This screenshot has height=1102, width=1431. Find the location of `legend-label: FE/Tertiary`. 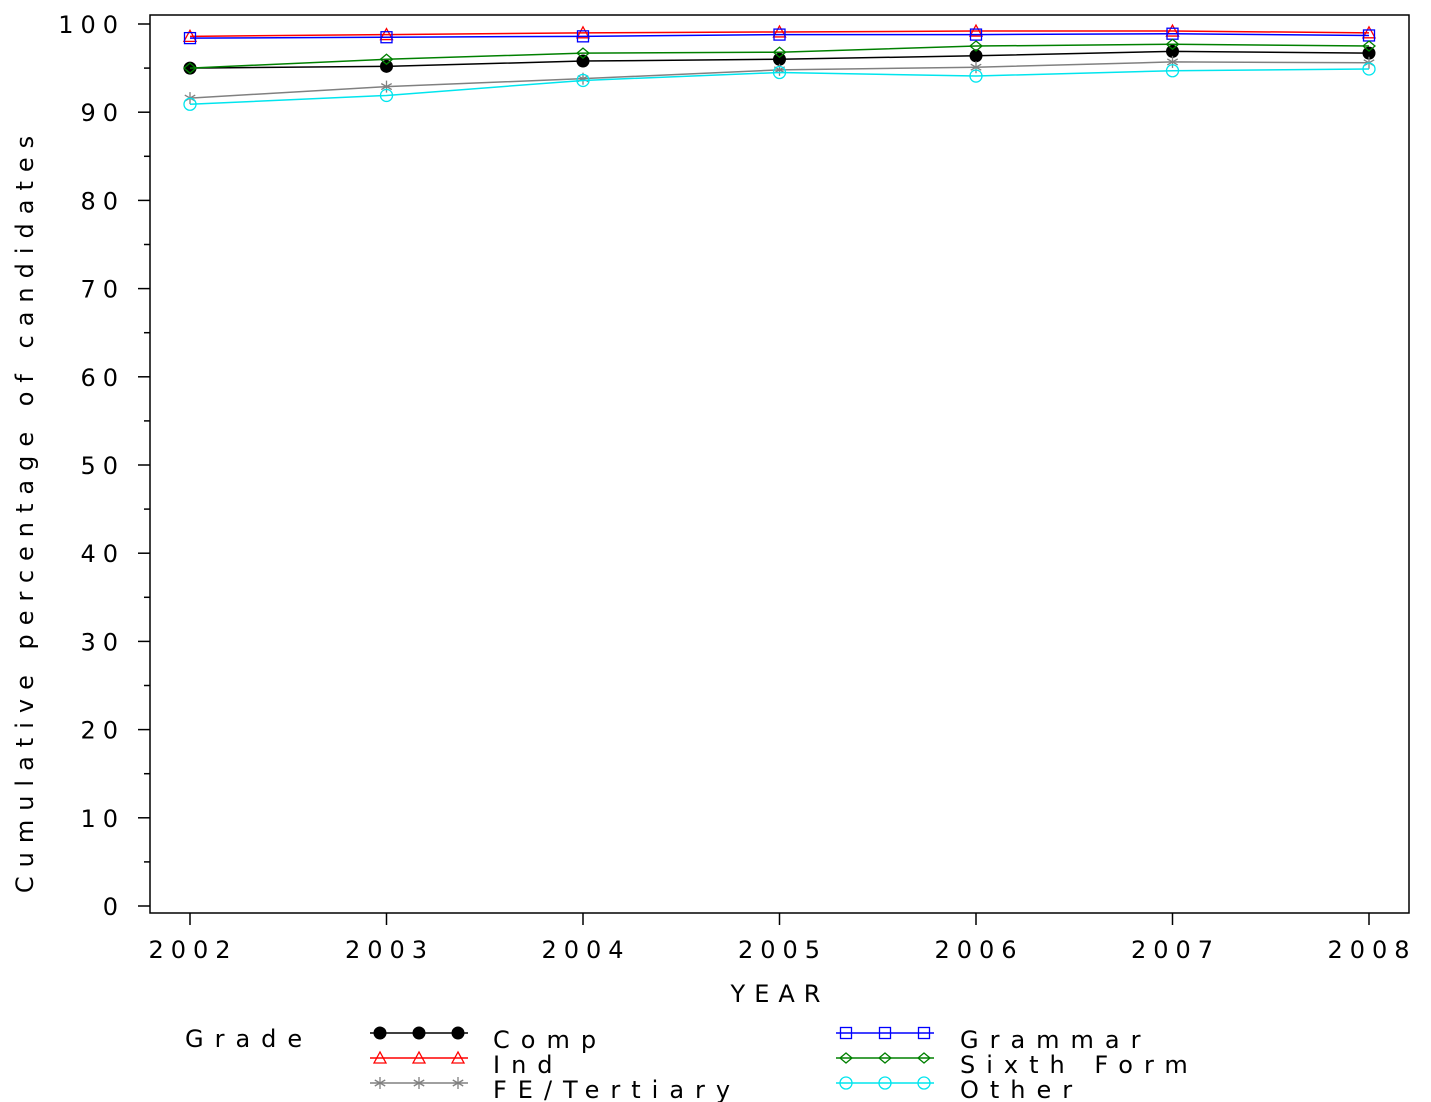

legend-label: FE/Tertiary is located at coordinates (617, 1089).